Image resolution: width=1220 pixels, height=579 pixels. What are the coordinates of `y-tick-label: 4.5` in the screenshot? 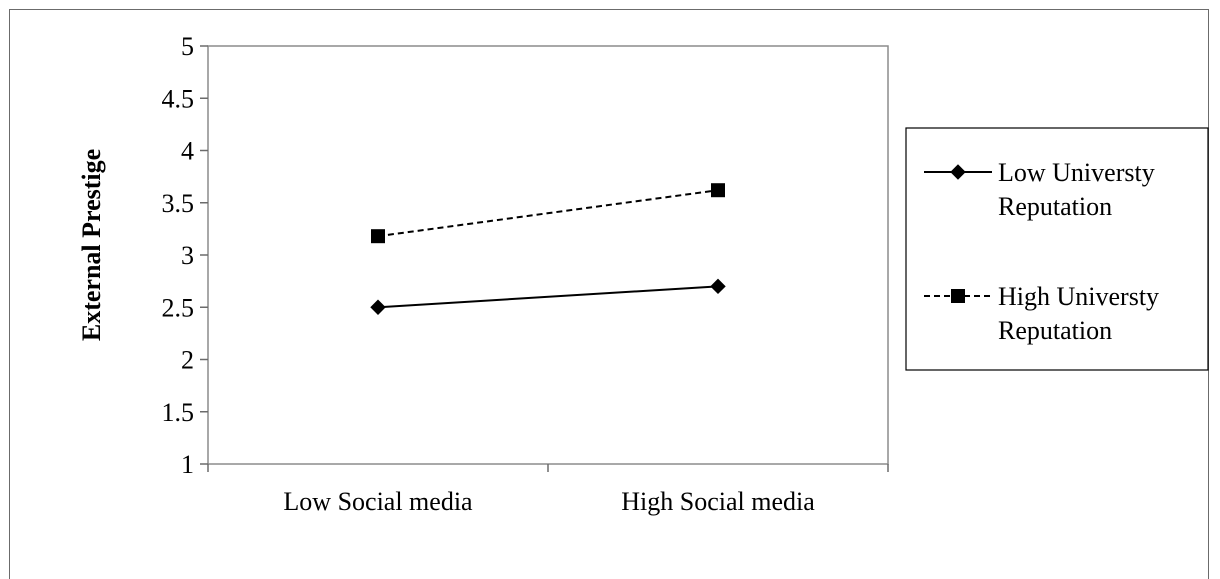 It's located at (178, 98).